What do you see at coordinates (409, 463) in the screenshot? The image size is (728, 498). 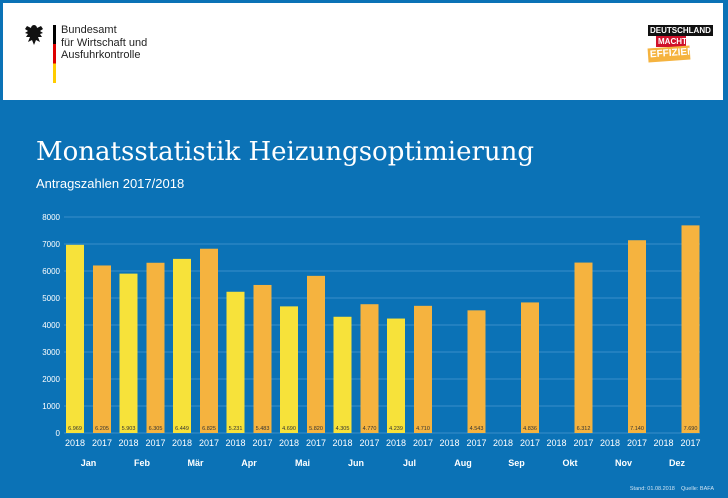 I see `x-month-label: Jul` at bounding box center [409, 463].